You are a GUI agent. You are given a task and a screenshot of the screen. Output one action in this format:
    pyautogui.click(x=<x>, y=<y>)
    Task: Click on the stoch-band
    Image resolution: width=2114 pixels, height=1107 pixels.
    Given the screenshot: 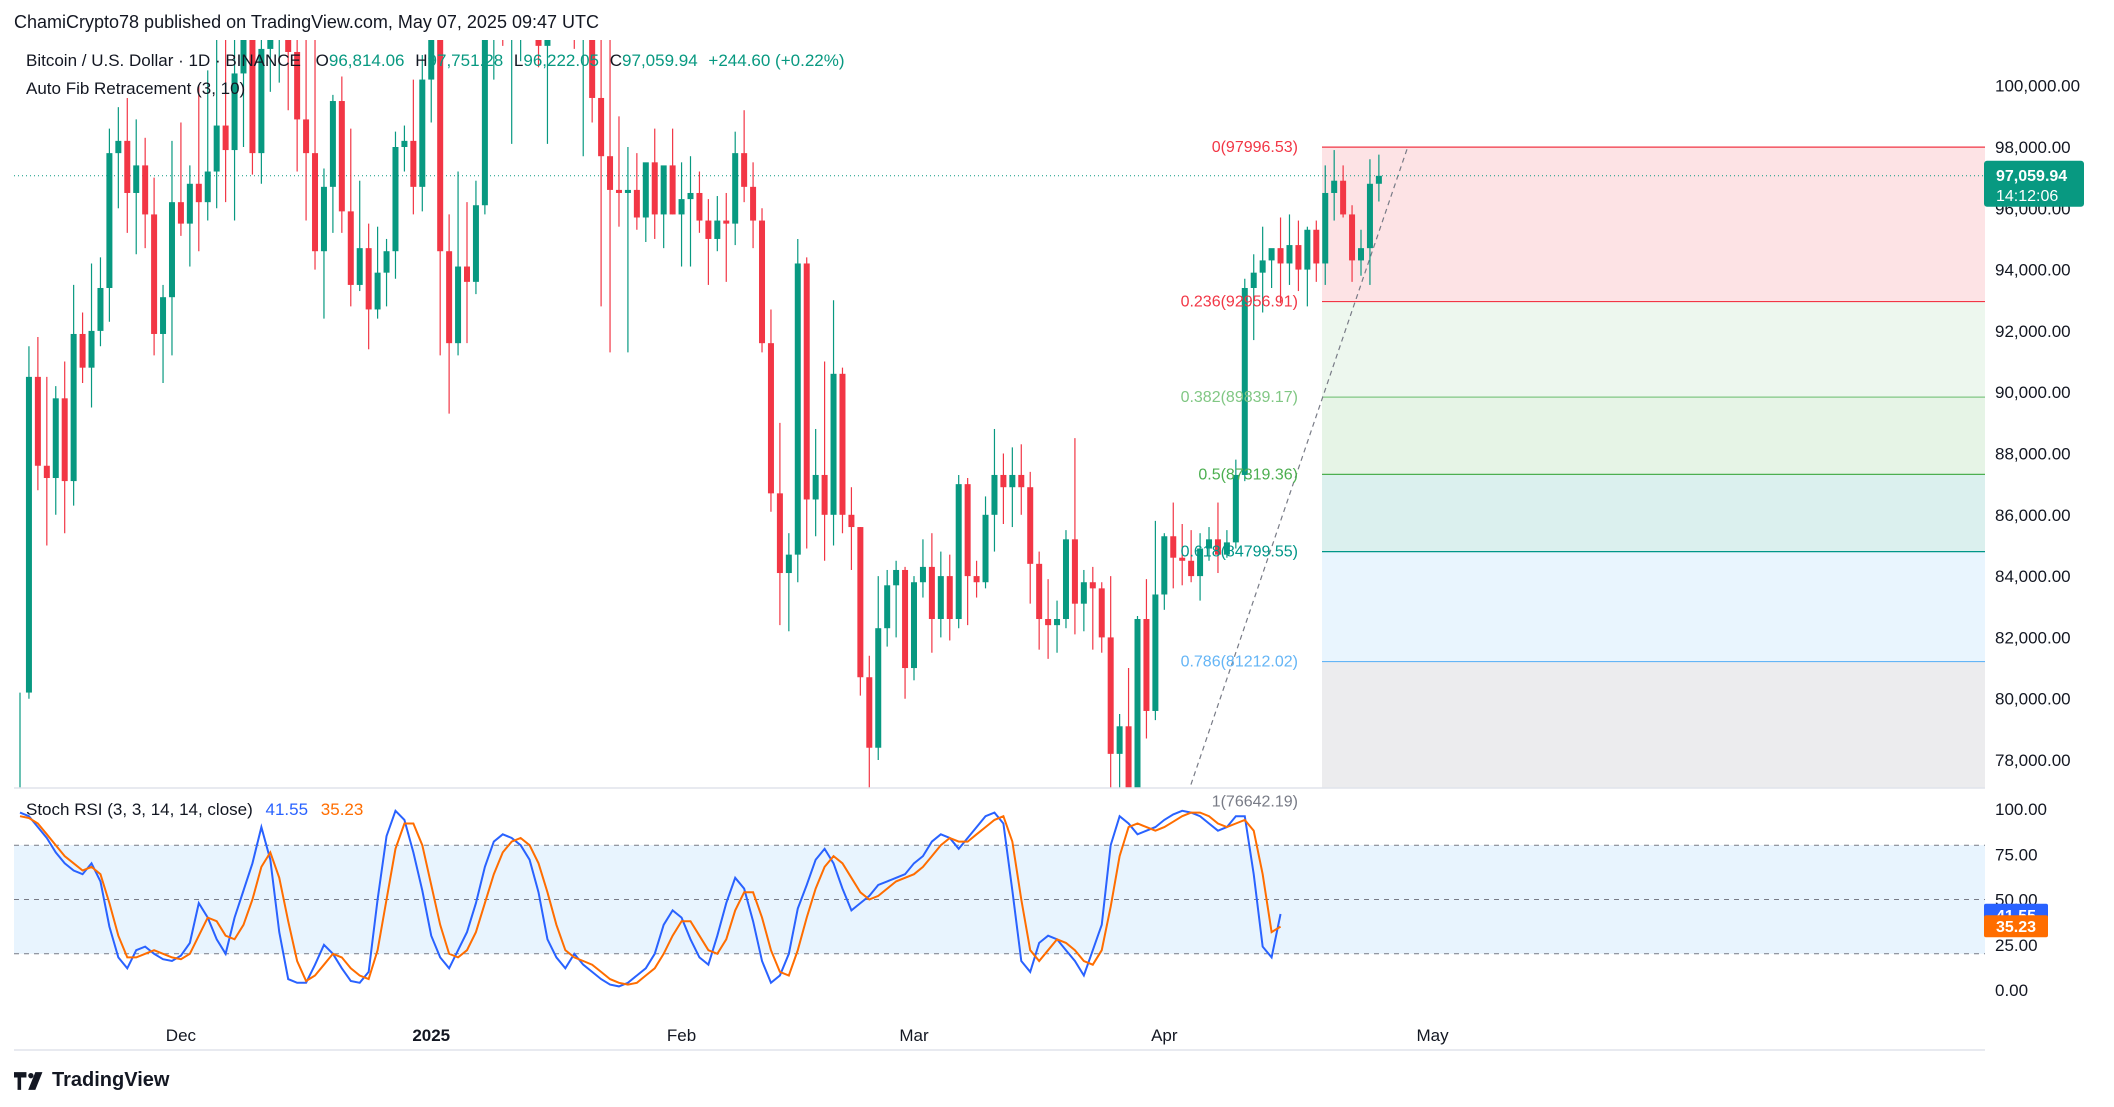 What is the action you would take?
    pyautogui.click(x=999, y=899)
    